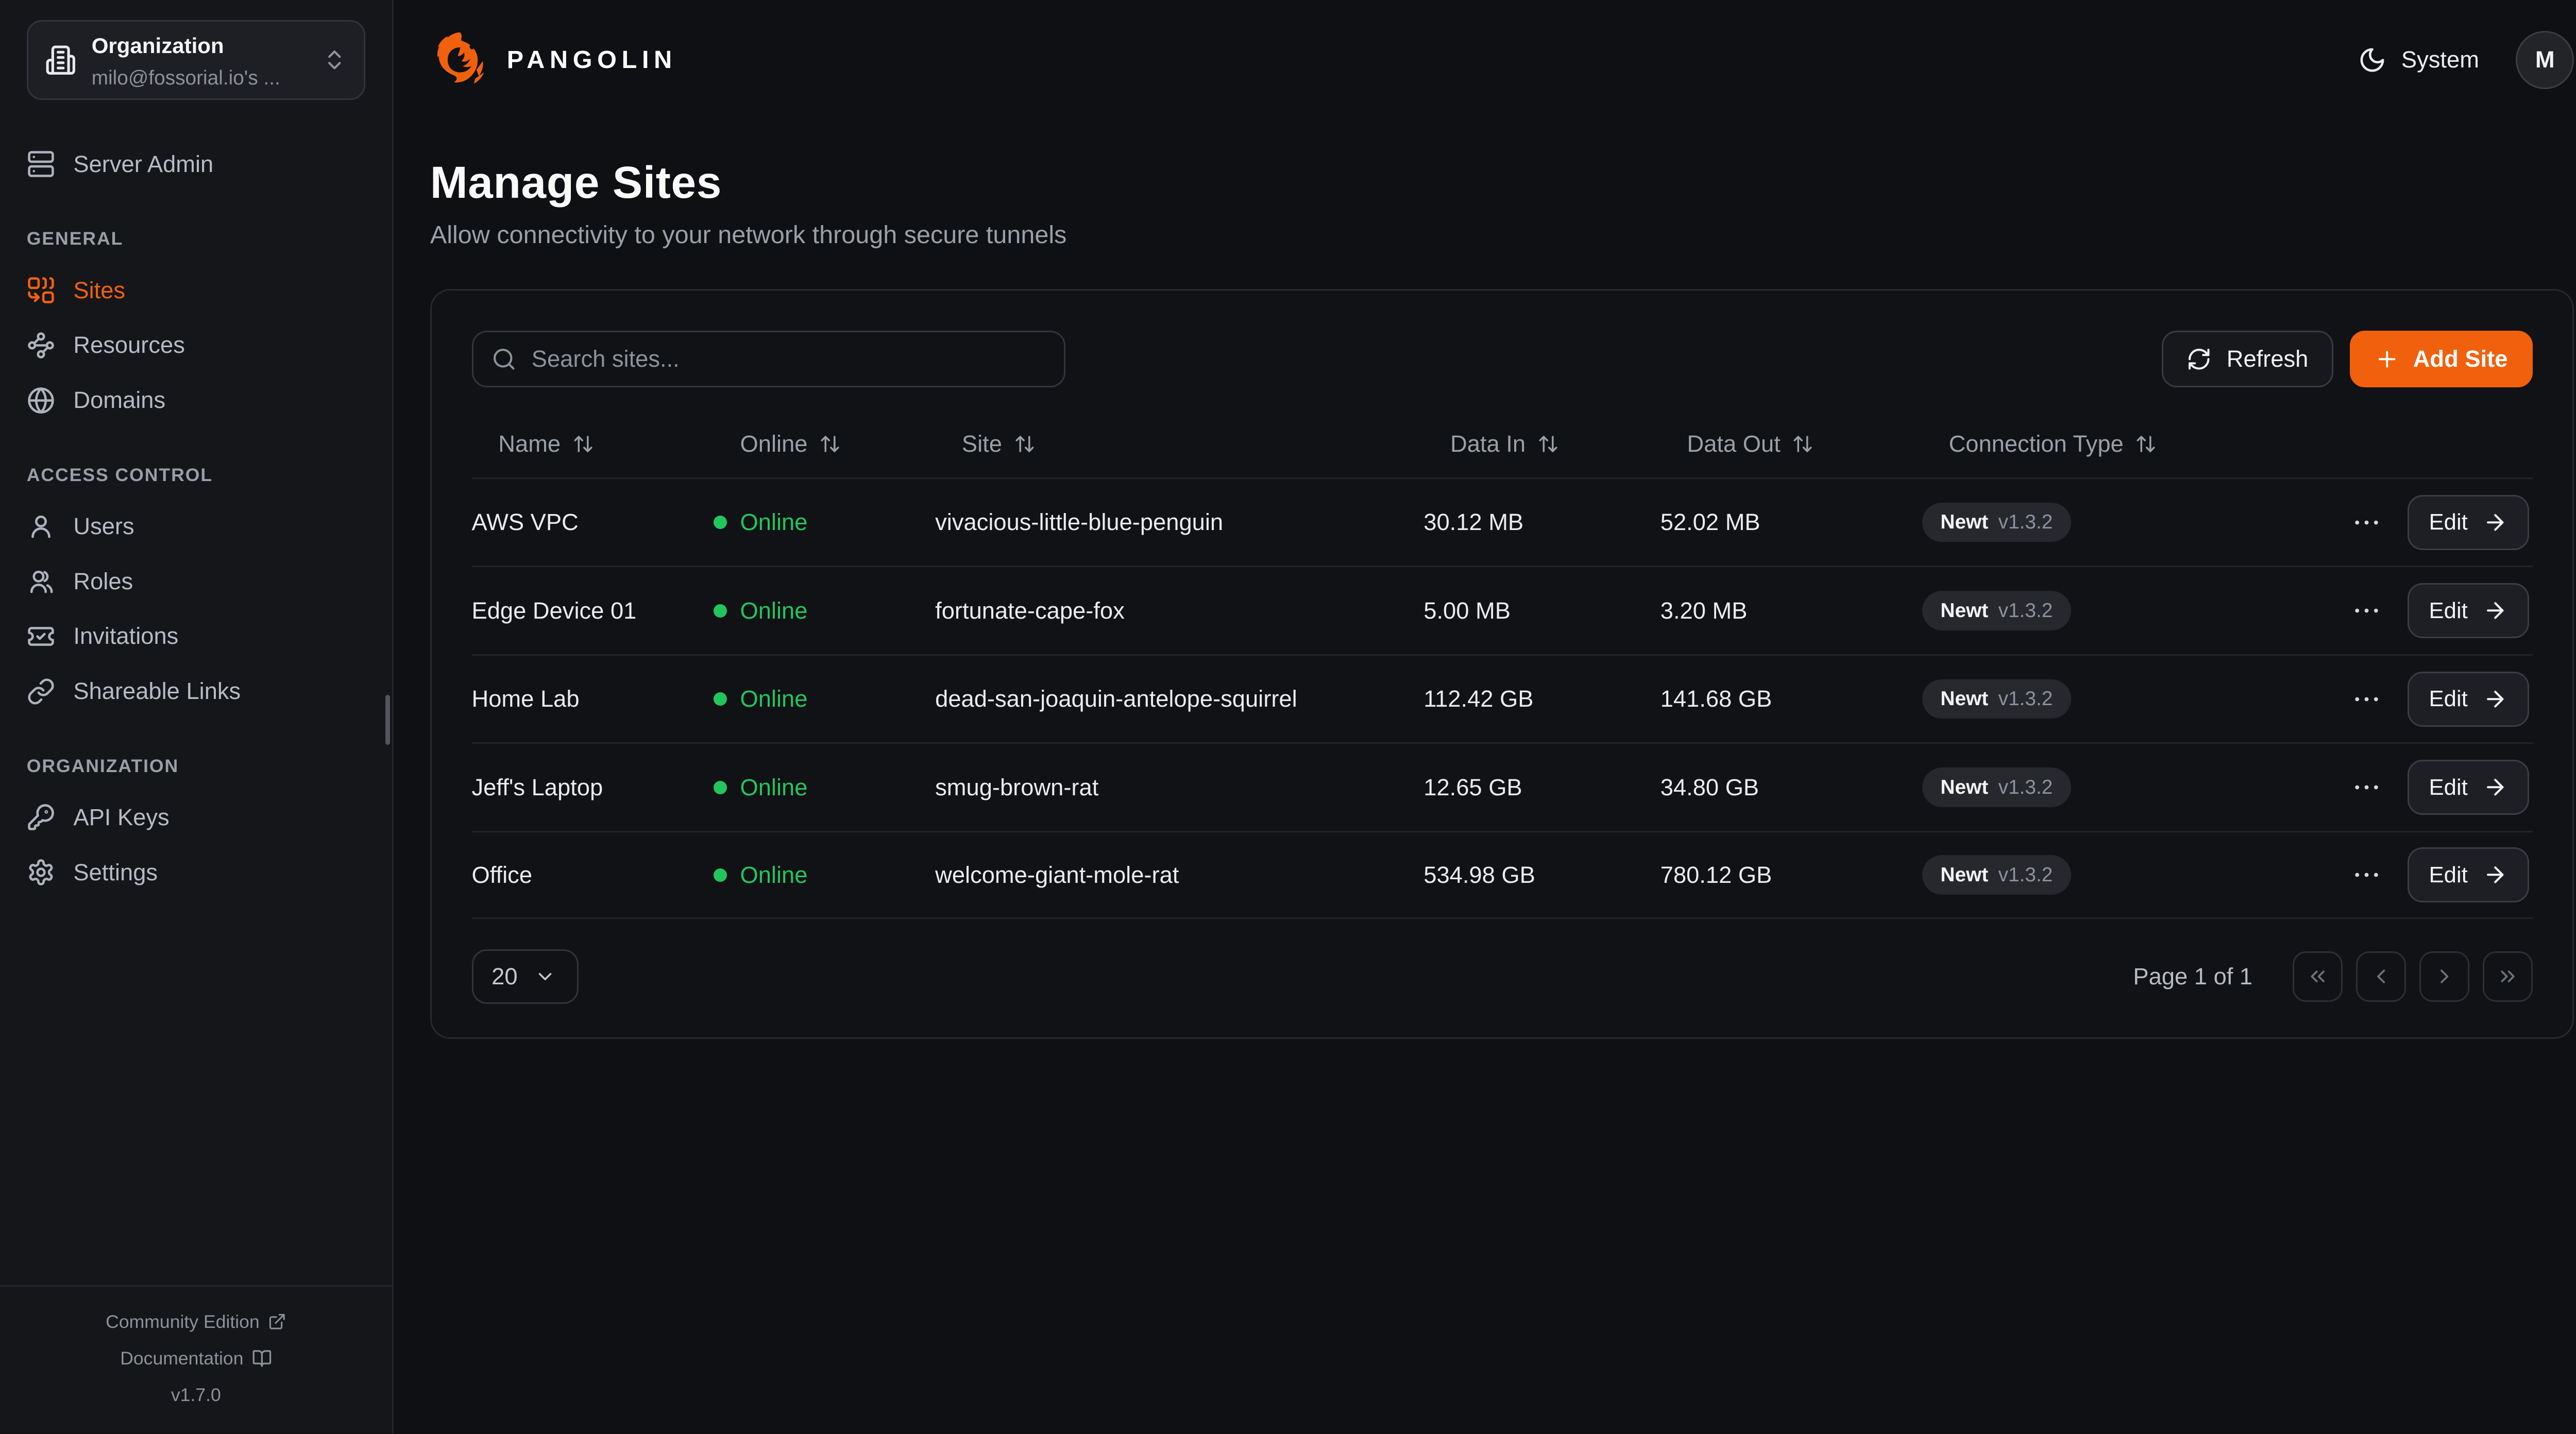 This screenshot has height=1434, width=2576. I want to click on user-icon, so click(41, 526).